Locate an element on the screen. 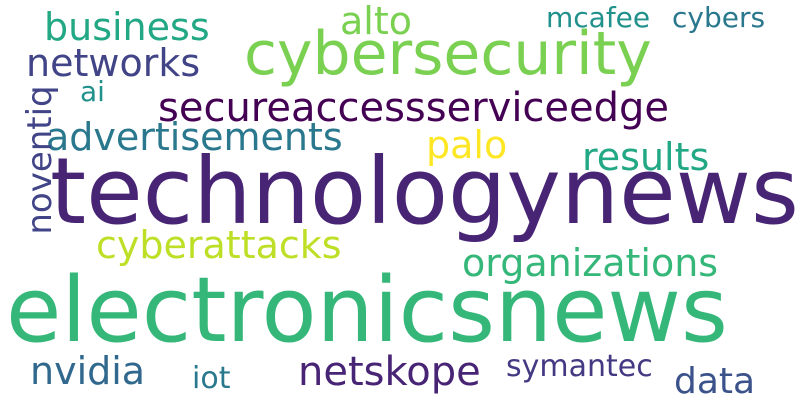  word-cybers: cybers is located at coordinates (719, 17).